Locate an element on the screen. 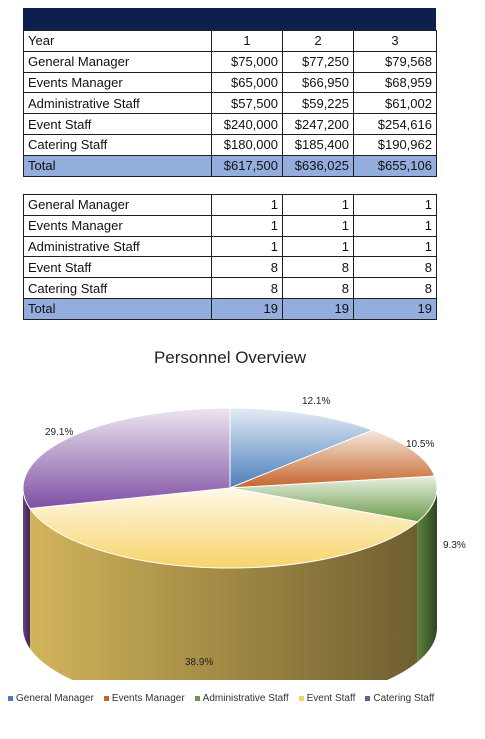 Image resolution: width=485 pixels, height=739 pixels. header-banner is located at coordinates (229, 19).